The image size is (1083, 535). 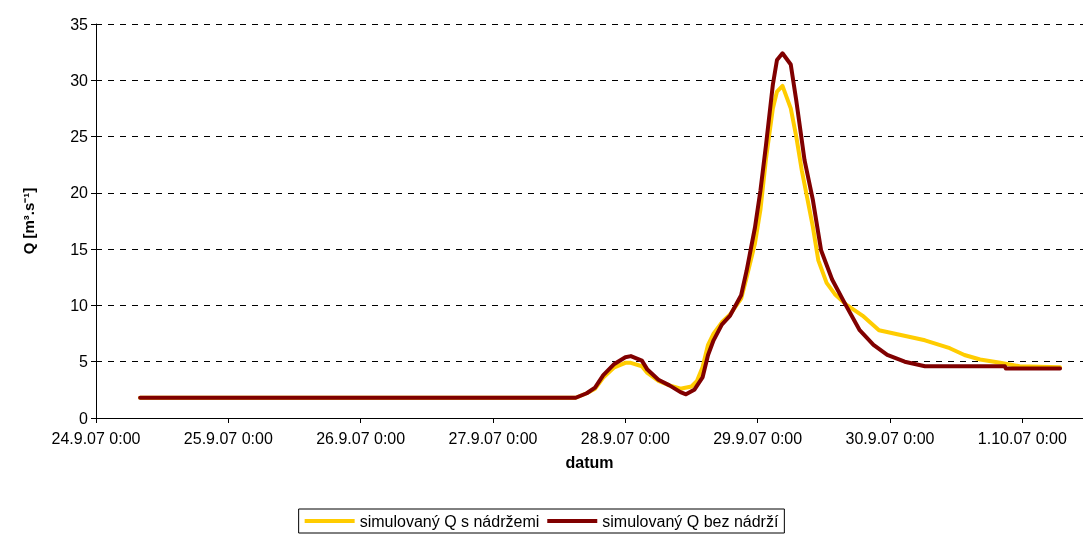 What do you see at coordinates (96, 438) in the screenshot?
I see `x-tick-label: 24.9.07 0:00` at bounding box center [96, 438].